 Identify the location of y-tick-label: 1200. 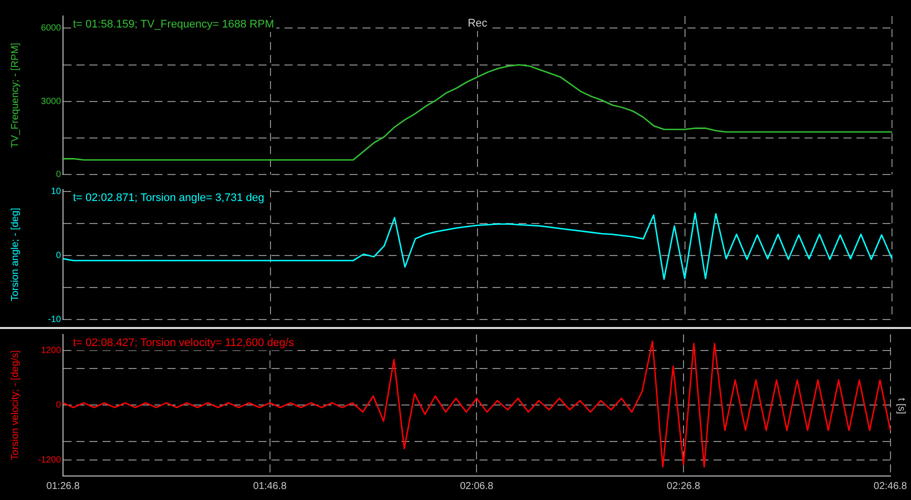
(50, 349).